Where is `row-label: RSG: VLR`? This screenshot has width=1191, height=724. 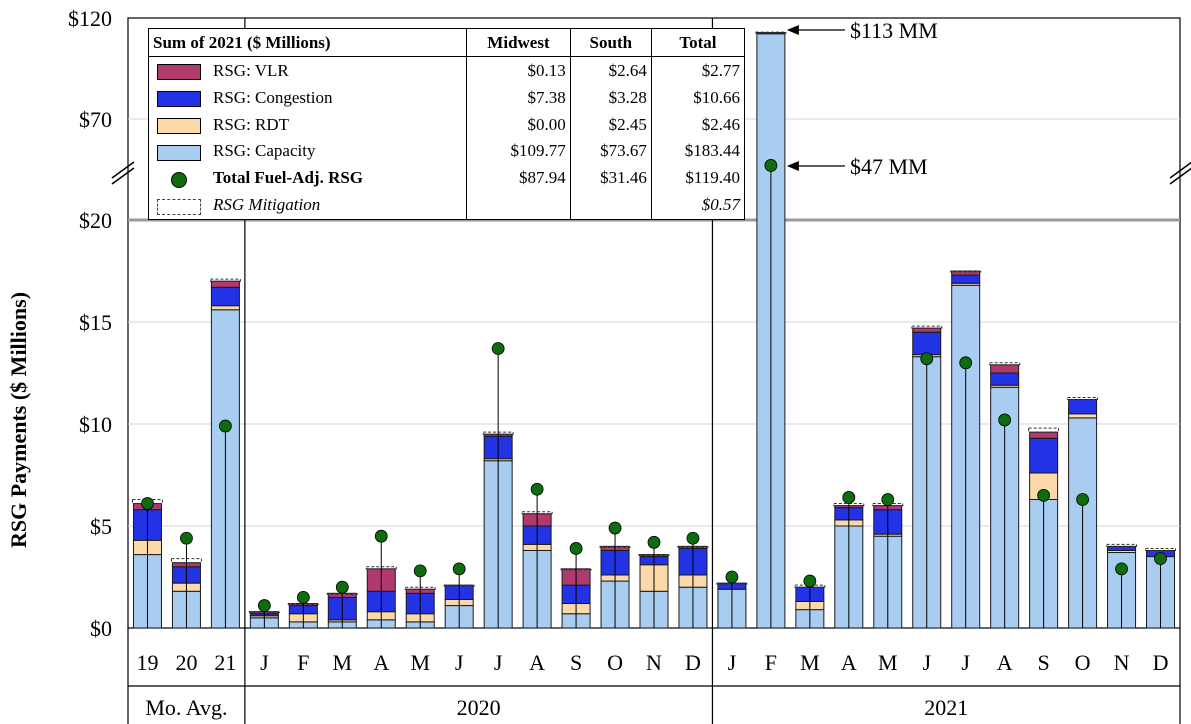 row-label: RSG: VLR is located at coordinates (251, 70).